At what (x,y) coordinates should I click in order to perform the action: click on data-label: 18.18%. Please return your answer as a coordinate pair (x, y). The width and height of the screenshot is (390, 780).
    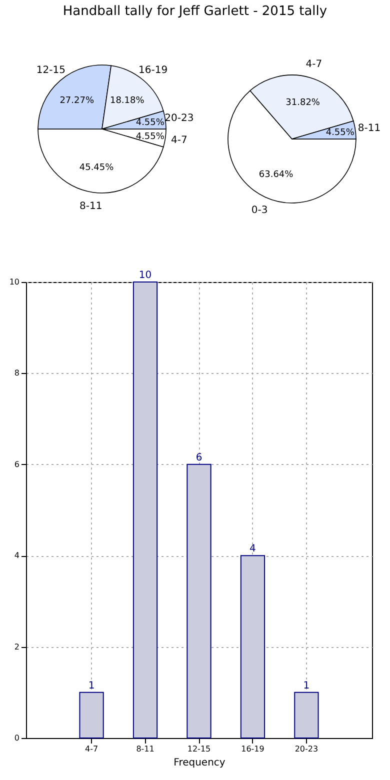
    Looking at the image, I should click on (127, 101).